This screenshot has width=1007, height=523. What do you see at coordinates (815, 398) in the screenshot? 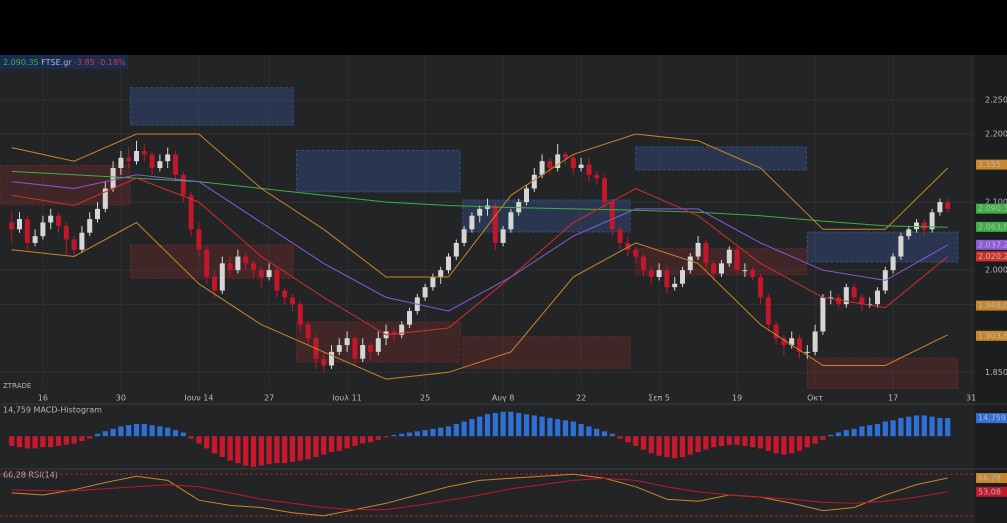
I see `x-tick-label: Οκτ` at bounding box center [815, 398].